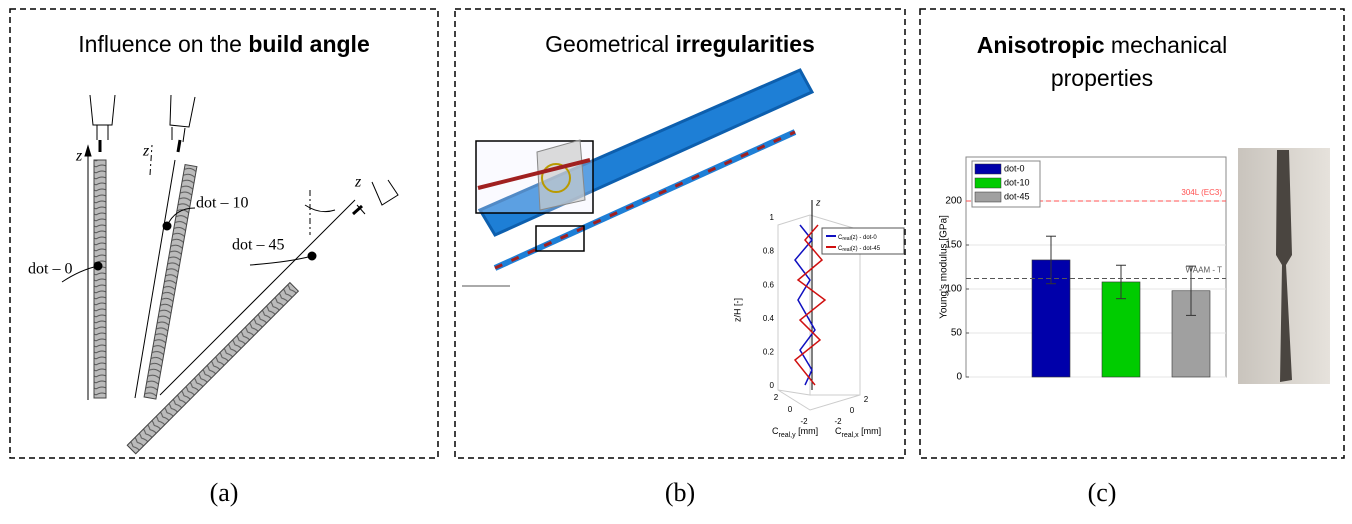 This screenshot has width=1352, height=524. I want to click on legend-entry: dot-10, so click(1017, 182).